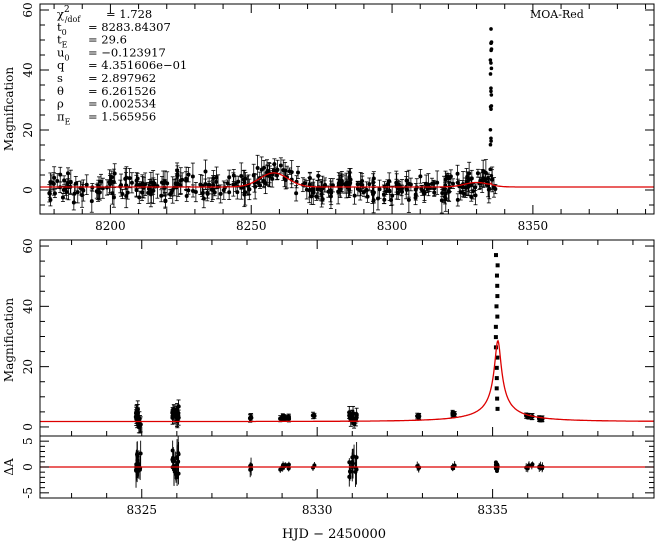 This screenshot has height=542, width=655. Describe the element at coordinates (492, 510) in the screenshot. I see `residual-x-tick-label: 8335` at that location.